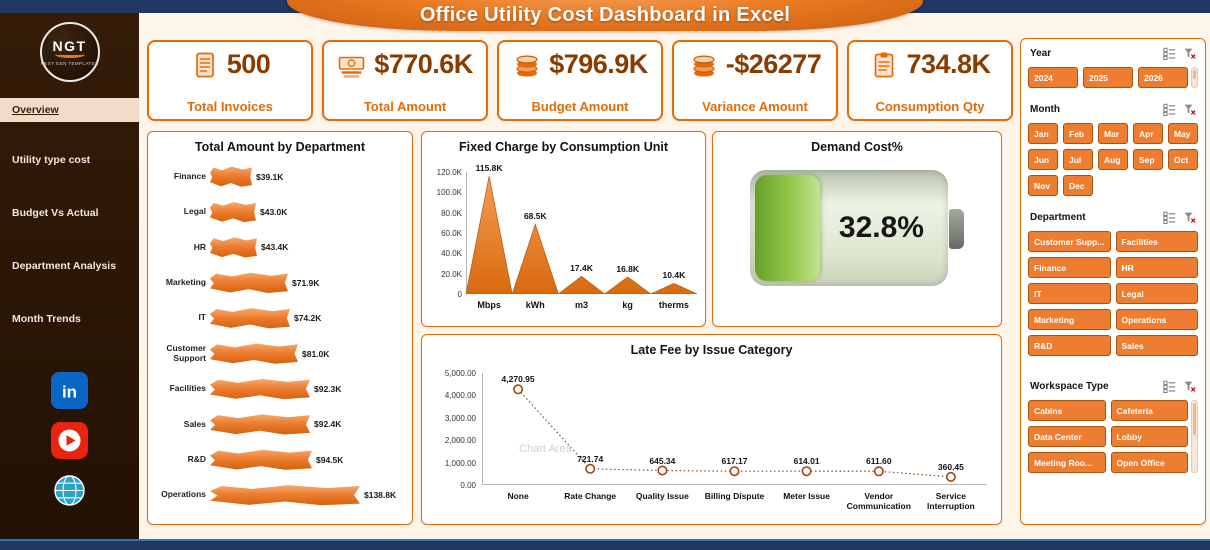 This screenshot has height=550, width=1210. What do you see at coordinates (1149, 436) in the screenshot?
I see `filter-option-lobby: Lobby` at bounding box center [1149, 436].